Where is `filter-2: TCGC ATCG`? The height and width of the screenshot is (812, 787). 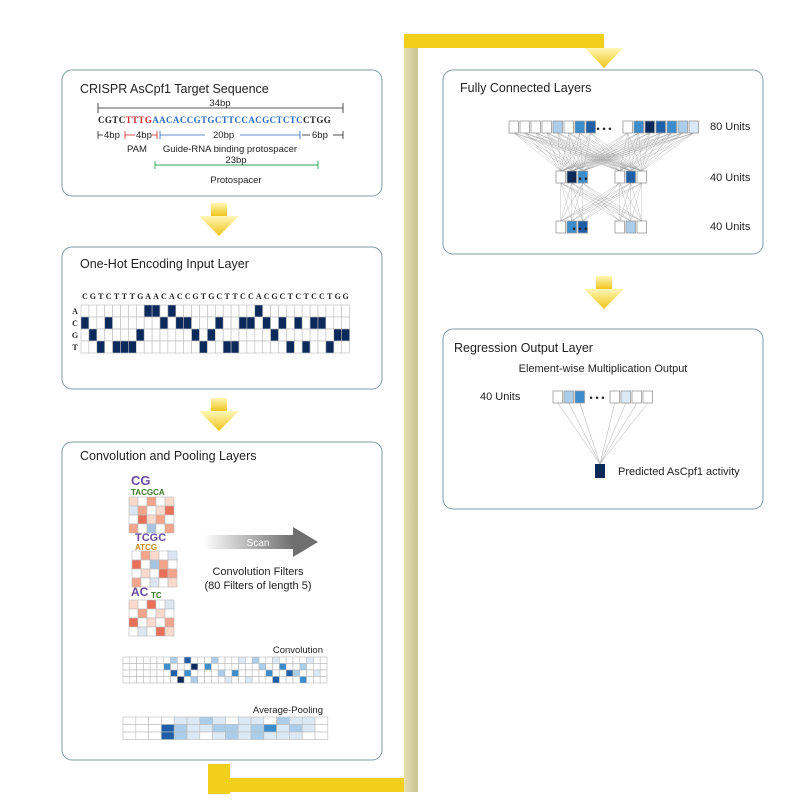
filter-2: TCGC ATCG is located at coordinates (154, 560).